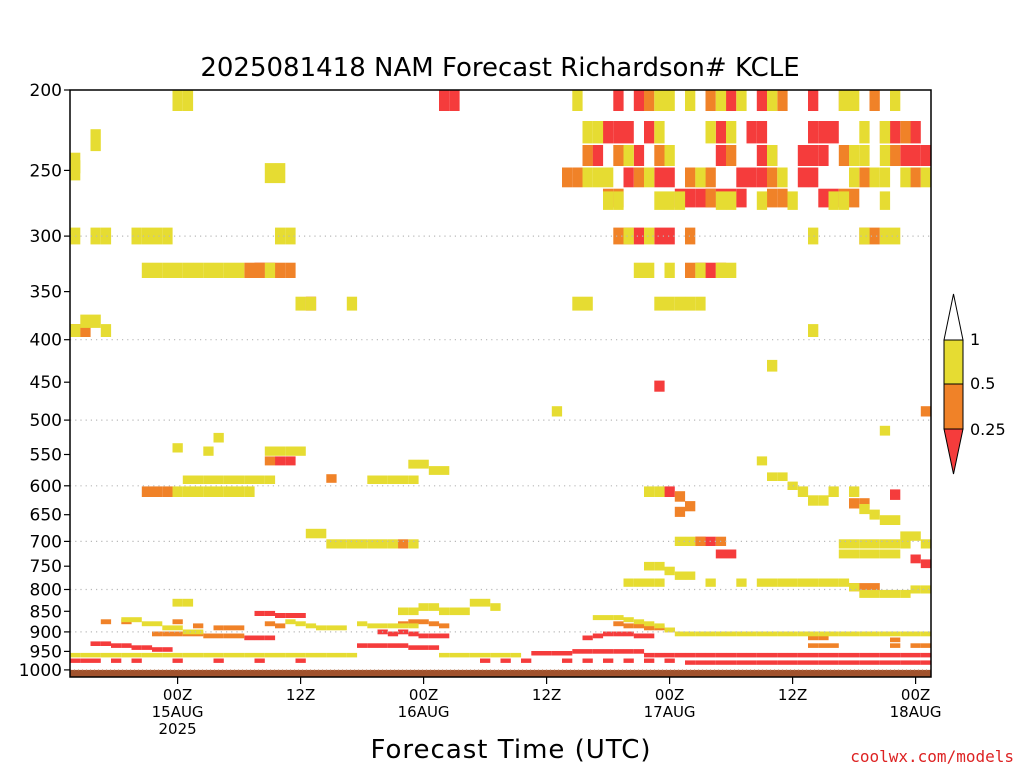 Image resolution: width=1024 pixels, height=768 pixels. I want to click on y-tick-label: 750, so click(46, 567).